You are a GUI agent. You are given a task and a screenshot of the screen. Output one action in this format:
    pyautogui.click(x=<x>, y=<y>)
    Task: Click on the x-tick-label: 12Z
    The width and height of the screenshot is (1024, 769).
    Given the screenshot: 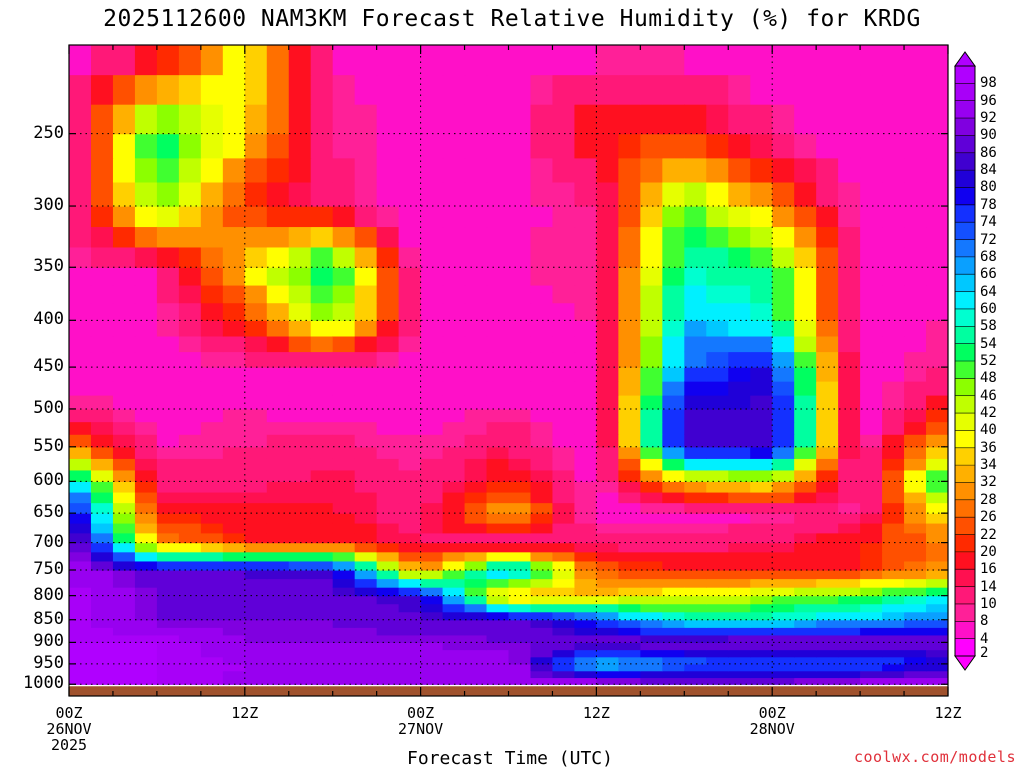 What is the action you would take?
    pyautogui.click(x=245, y=713)
    